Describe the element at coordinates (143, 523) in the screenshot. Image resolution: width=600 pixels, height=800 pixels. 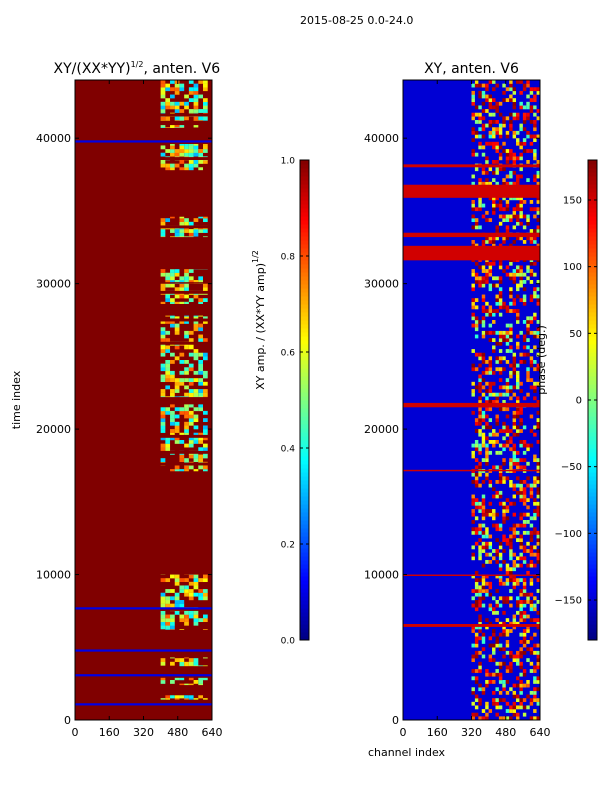
I see `heatmap-band` at that location.